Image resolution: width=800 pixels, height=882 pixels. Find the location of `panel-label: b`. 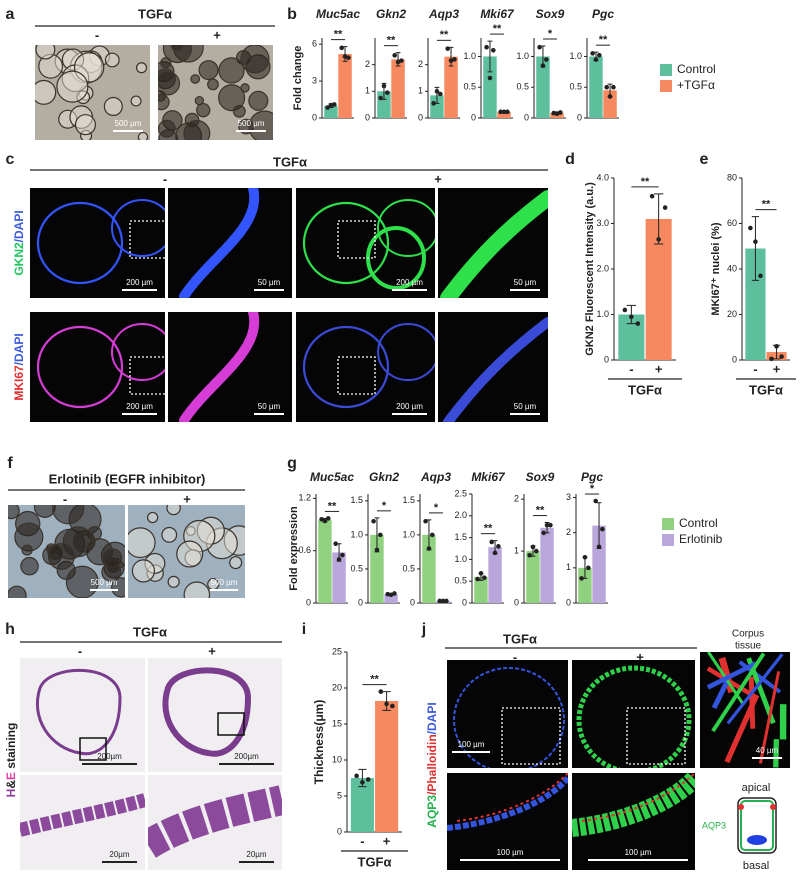

panel-label: b is located at coordinates (292, 14).